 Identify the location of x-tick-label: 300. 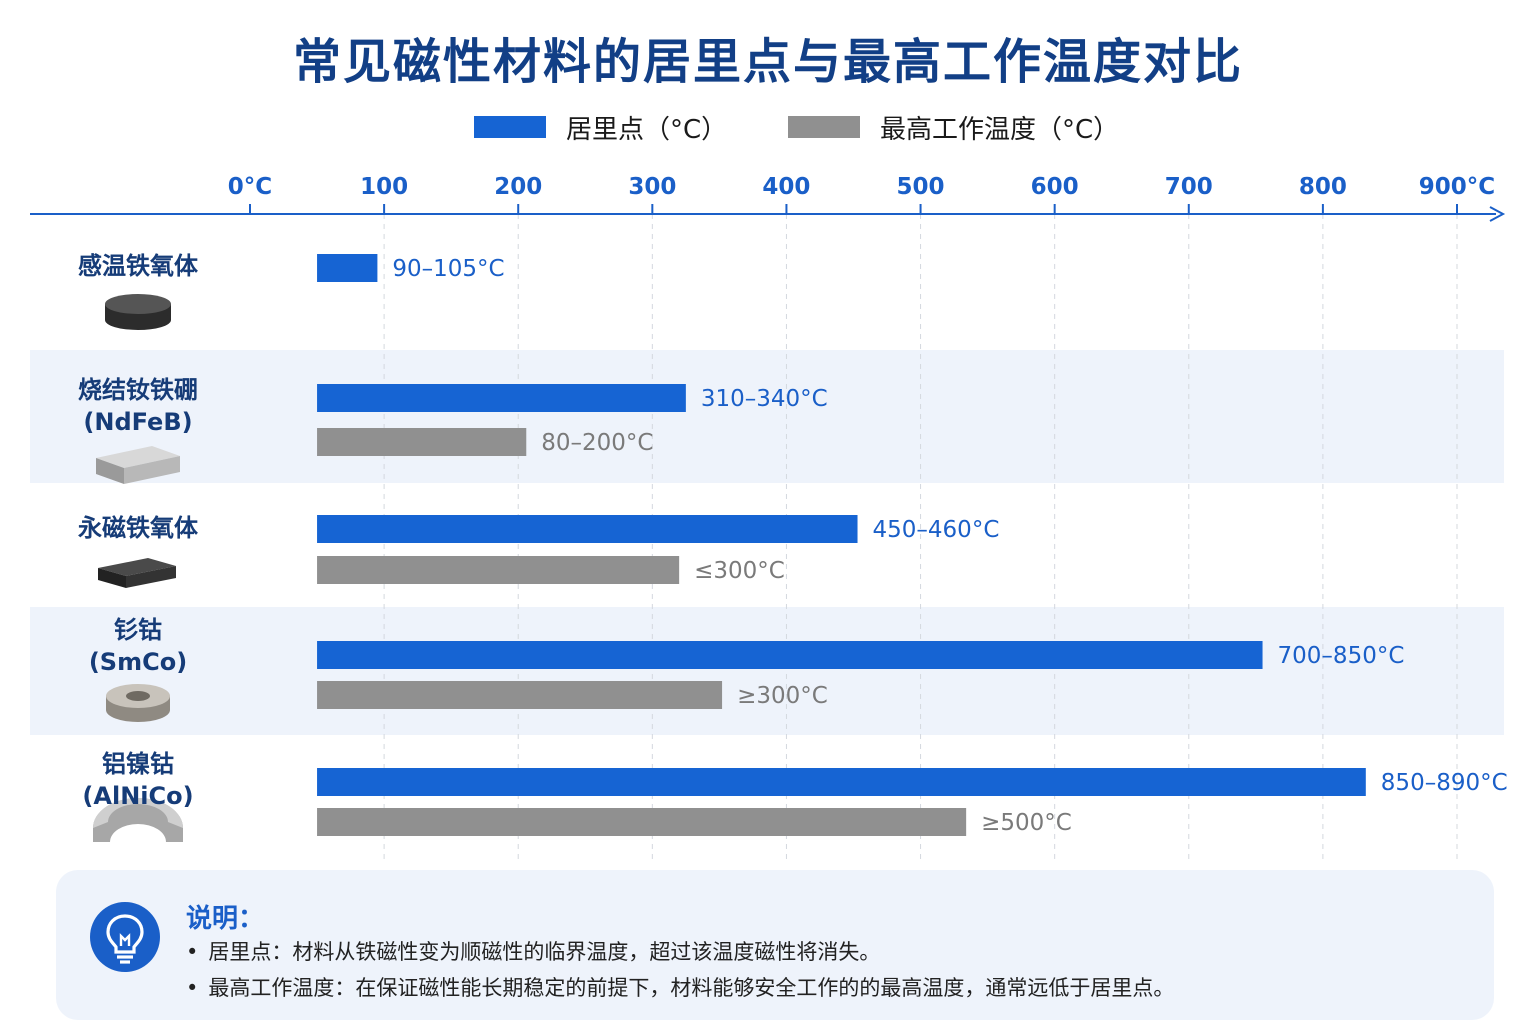
(652, 187).